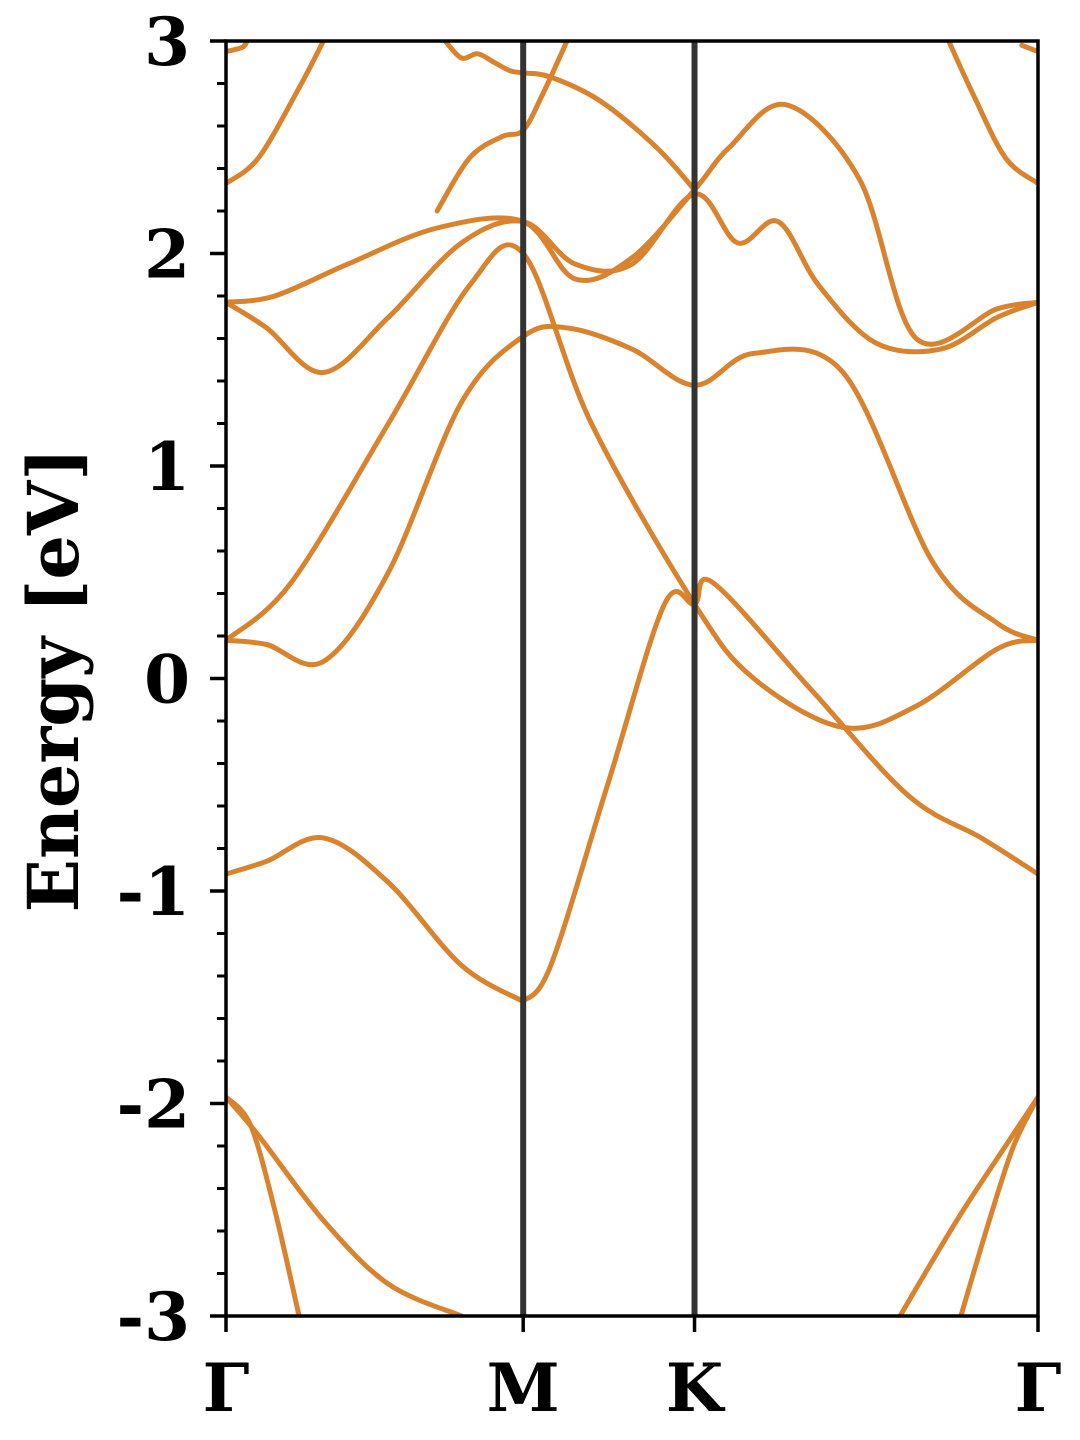  I want to click on x-tick-label: M, so click(523, 1388).